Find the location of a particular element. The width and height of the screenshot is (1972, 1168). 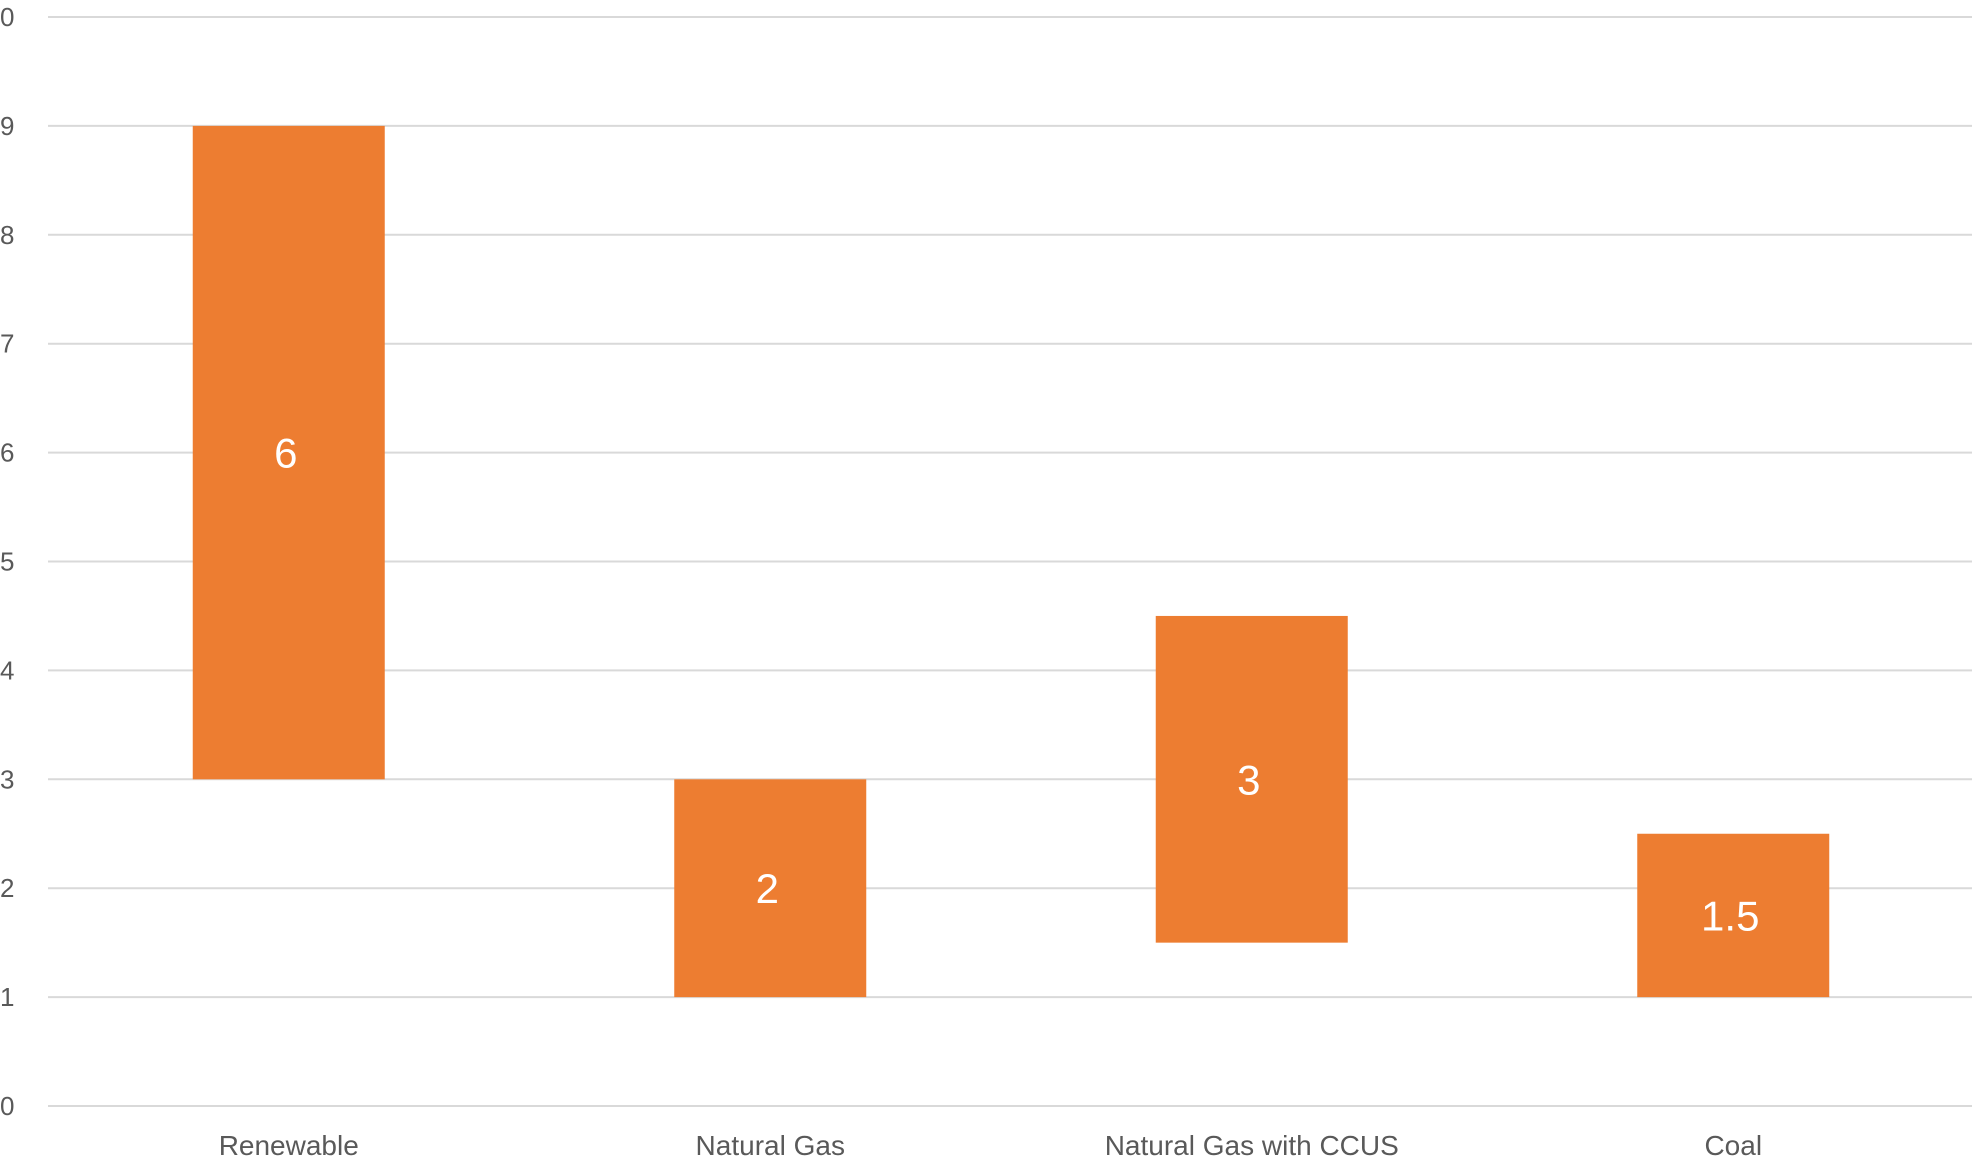

x-category-label: Natural Gas with CCUS is located at coordinates (1252, 1145).